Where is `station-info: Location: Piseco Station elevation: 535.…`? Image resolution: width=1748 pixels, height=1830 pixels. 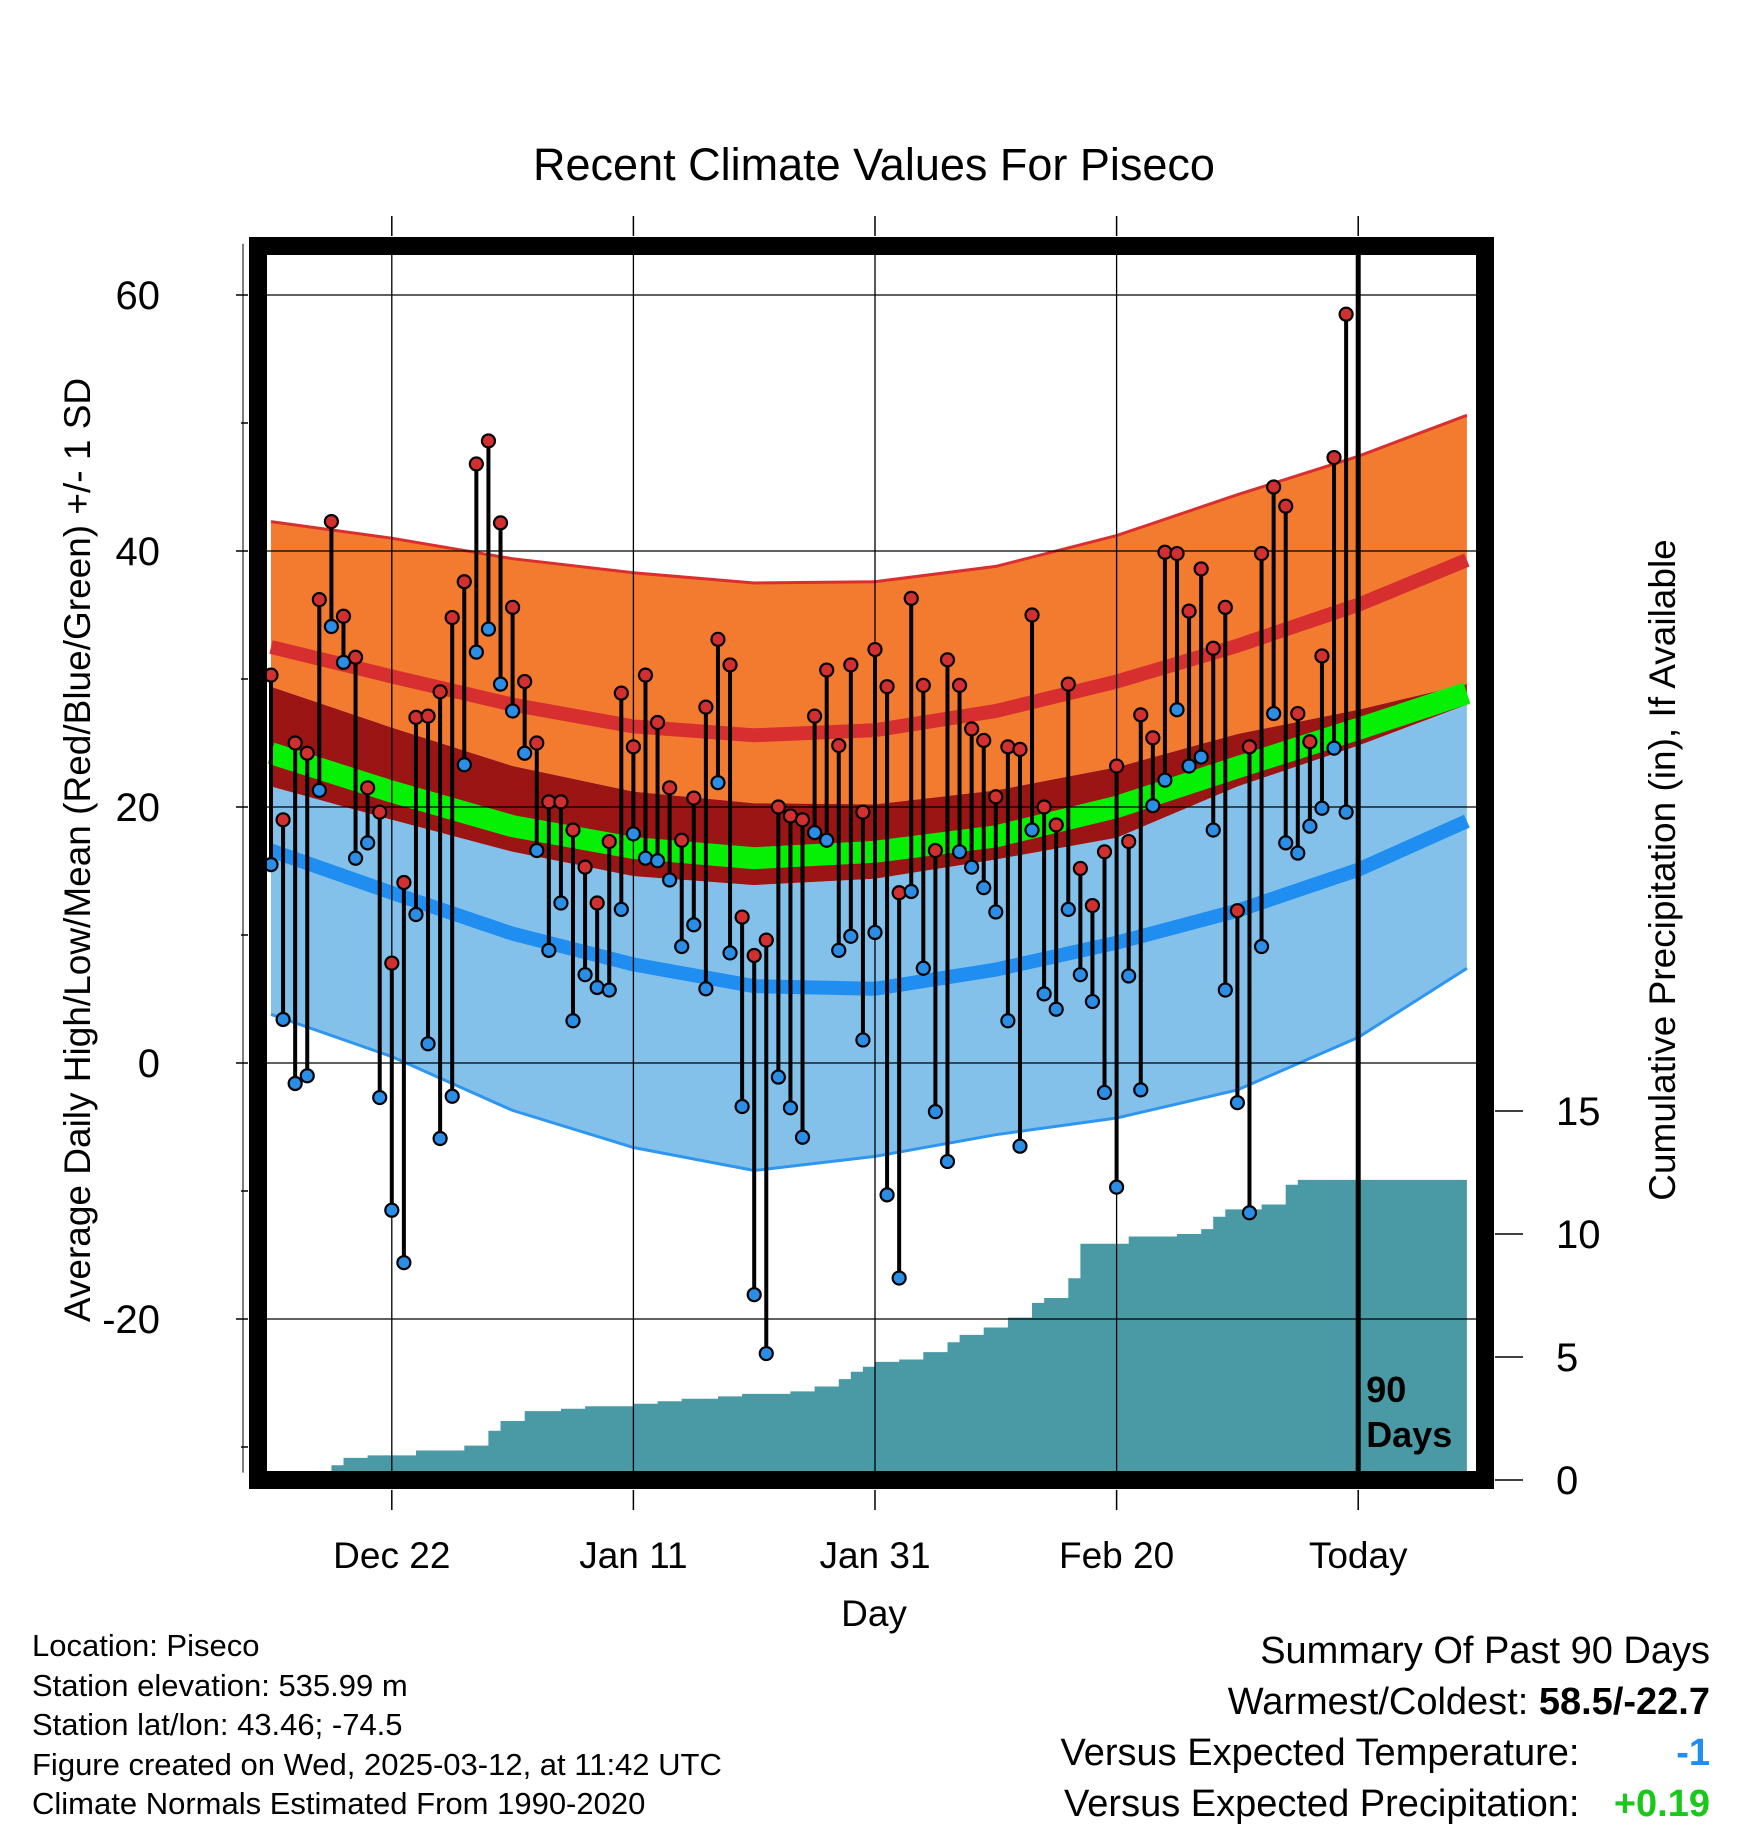
station-info: Location: Piseco Station elevation: 535.… is located at coordinates (377, 1725).